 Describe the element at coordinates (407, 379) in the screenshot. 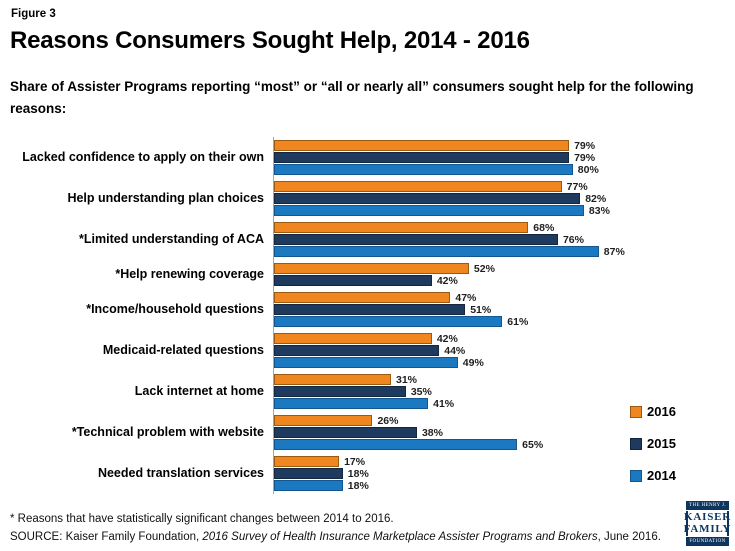

I see `value-label: 31%` at that location.